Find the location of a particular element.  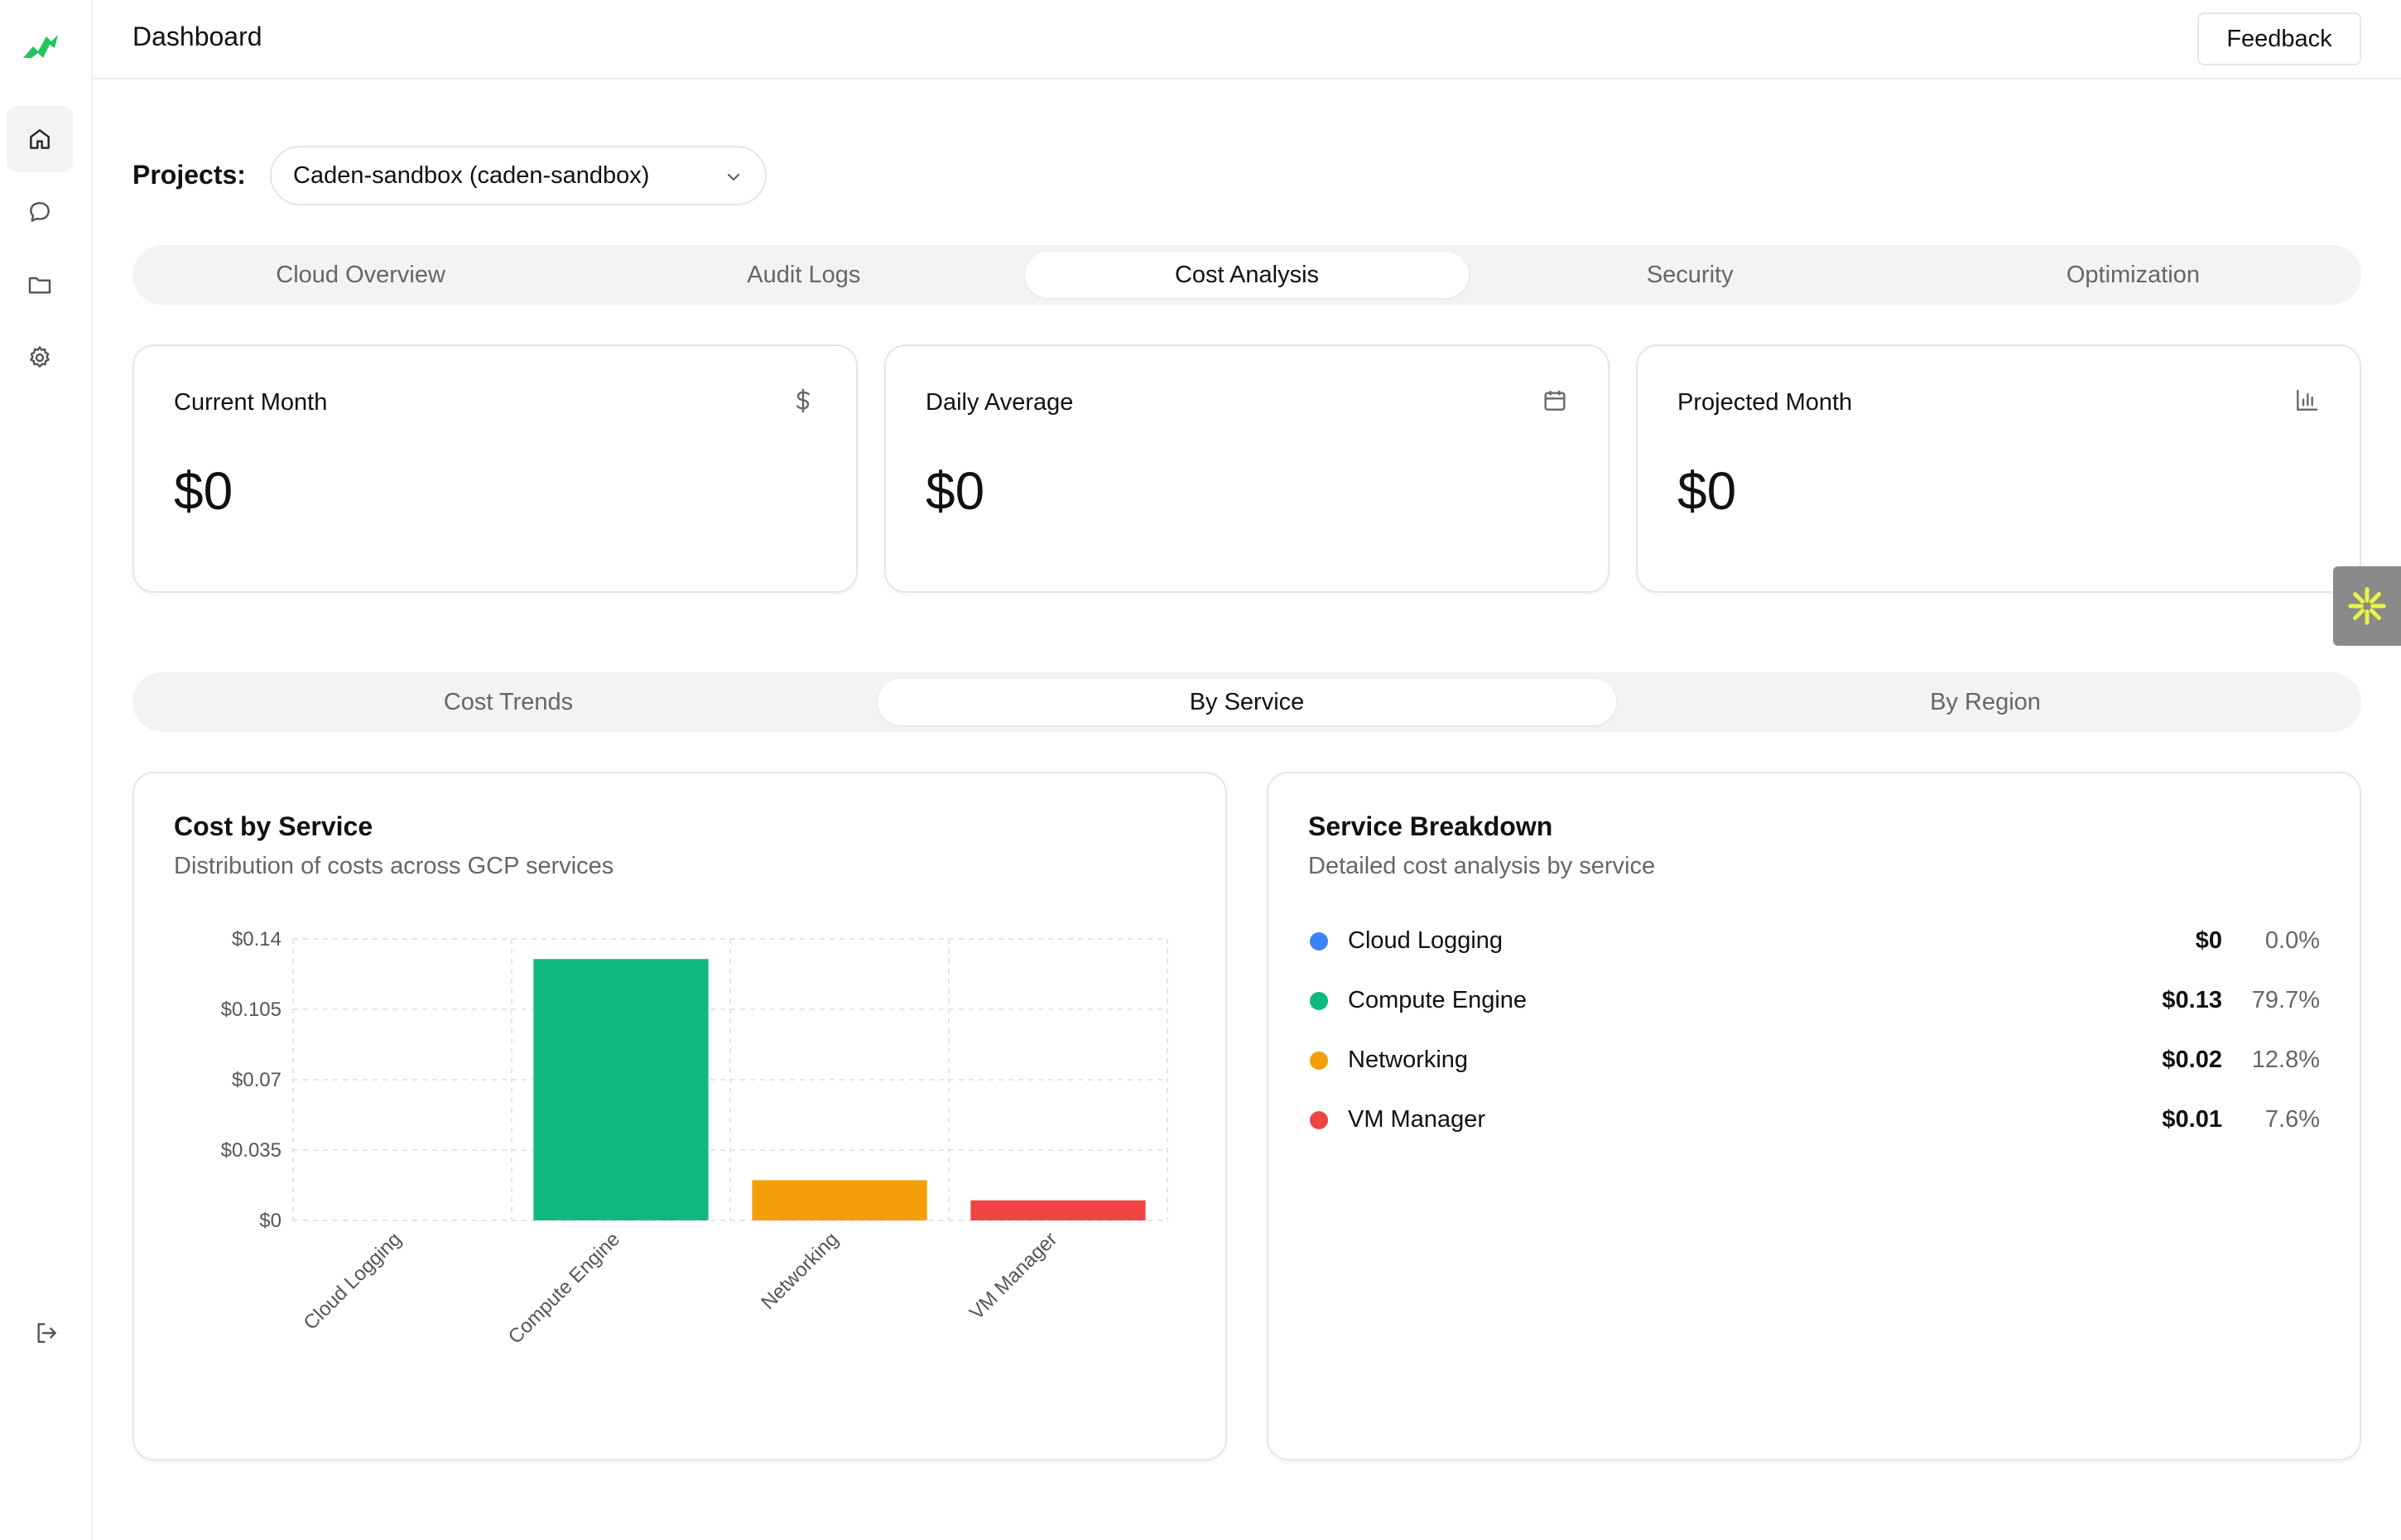

top-header: Dashboard Feedback is located at coordinates (1247, 39).